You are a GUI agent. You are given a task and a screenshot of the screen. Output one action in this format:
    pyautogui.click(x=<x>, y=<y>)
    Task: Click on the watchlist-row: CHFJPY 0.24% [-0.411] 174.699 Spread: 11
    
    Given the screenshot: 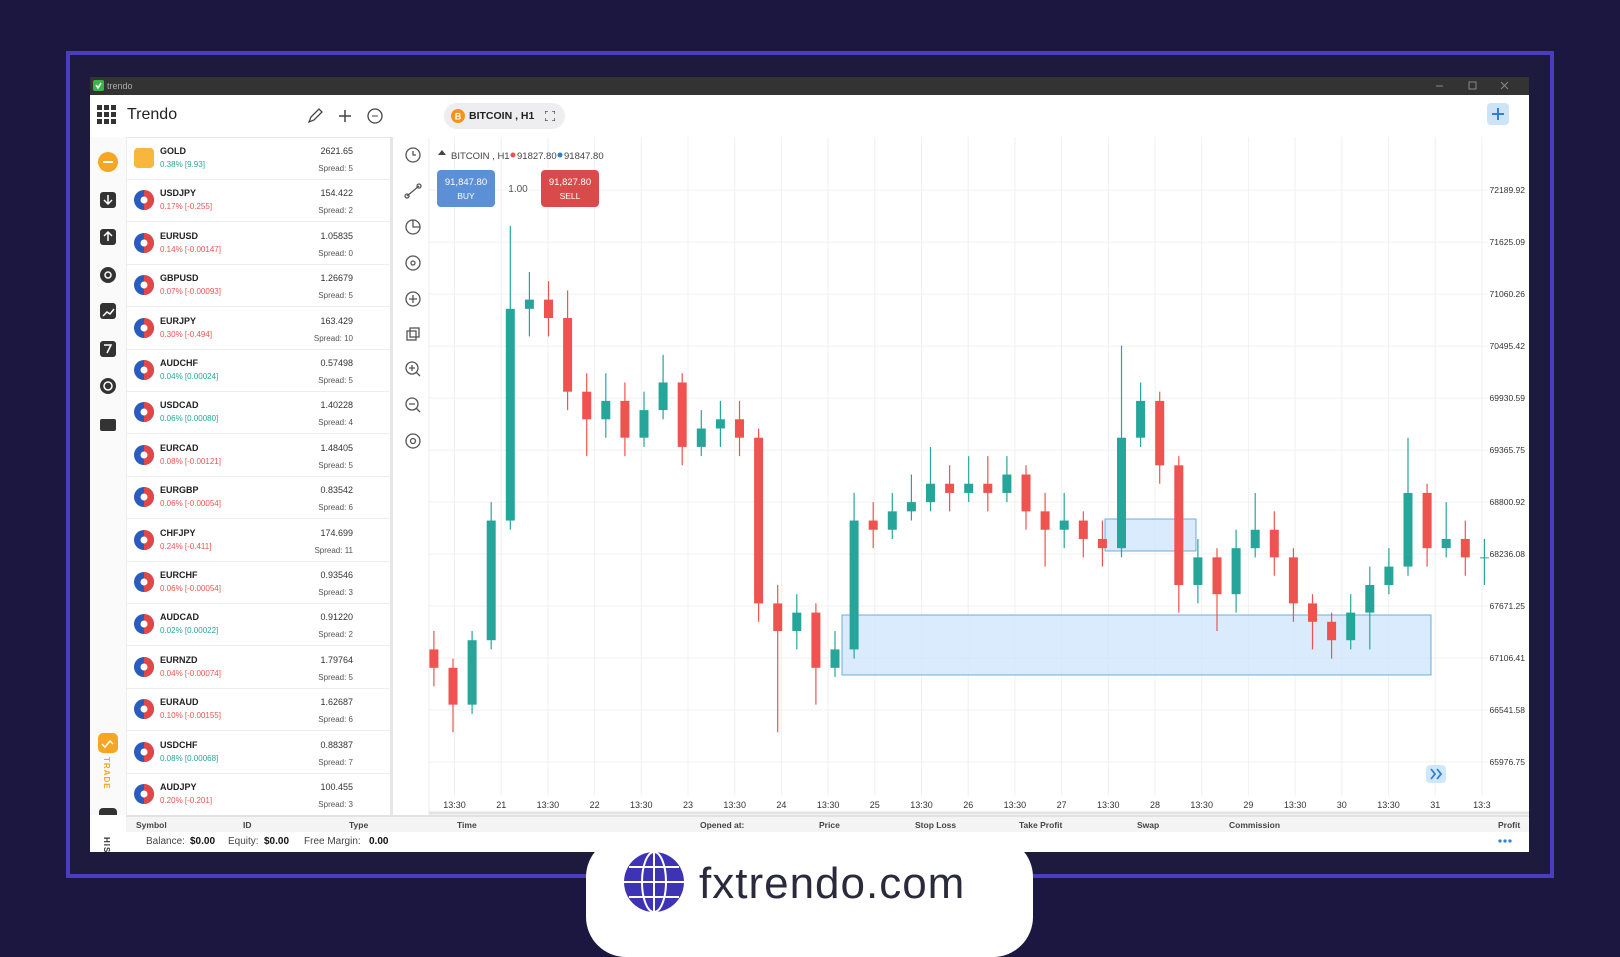 What is the action you would take?
    pyautogui.click(x=258, y=540)
    